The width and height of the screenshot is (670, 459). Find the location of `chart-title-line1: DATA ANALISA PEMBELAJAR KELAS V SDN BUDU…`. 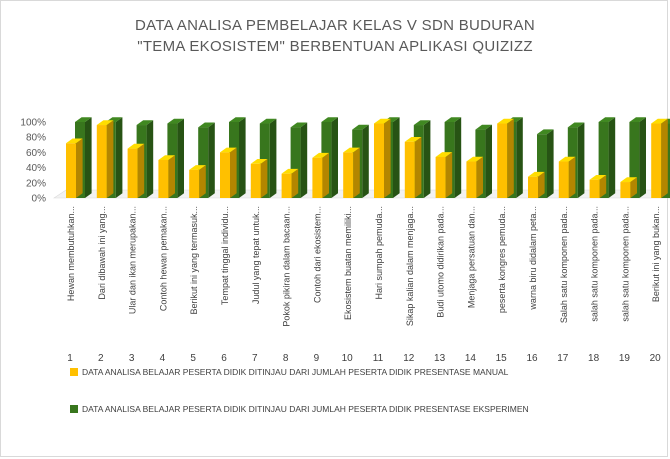

chart-title-line1: DATA ANALISA PEMBELAJAR KELAS V SDN BUDU… is located at coordinates (335, 25).